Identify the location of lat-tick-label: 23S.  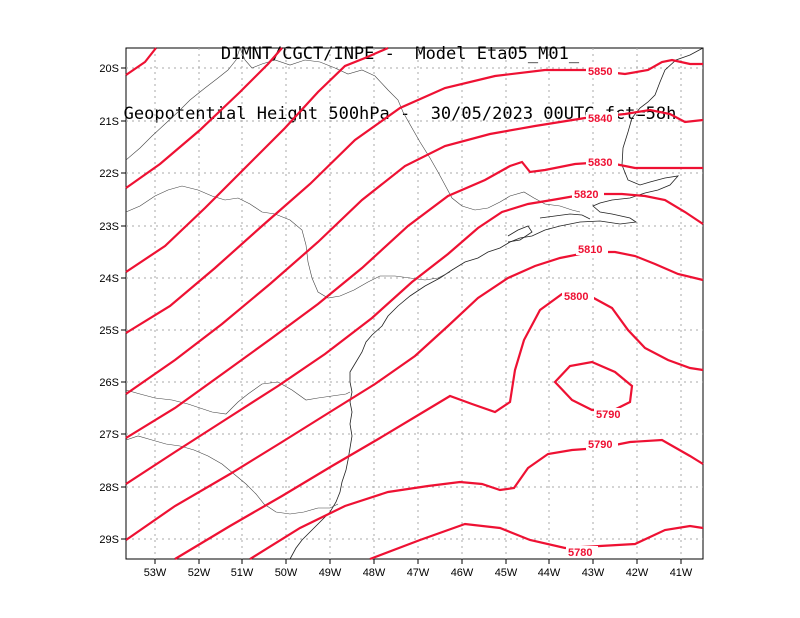
(109, 227).